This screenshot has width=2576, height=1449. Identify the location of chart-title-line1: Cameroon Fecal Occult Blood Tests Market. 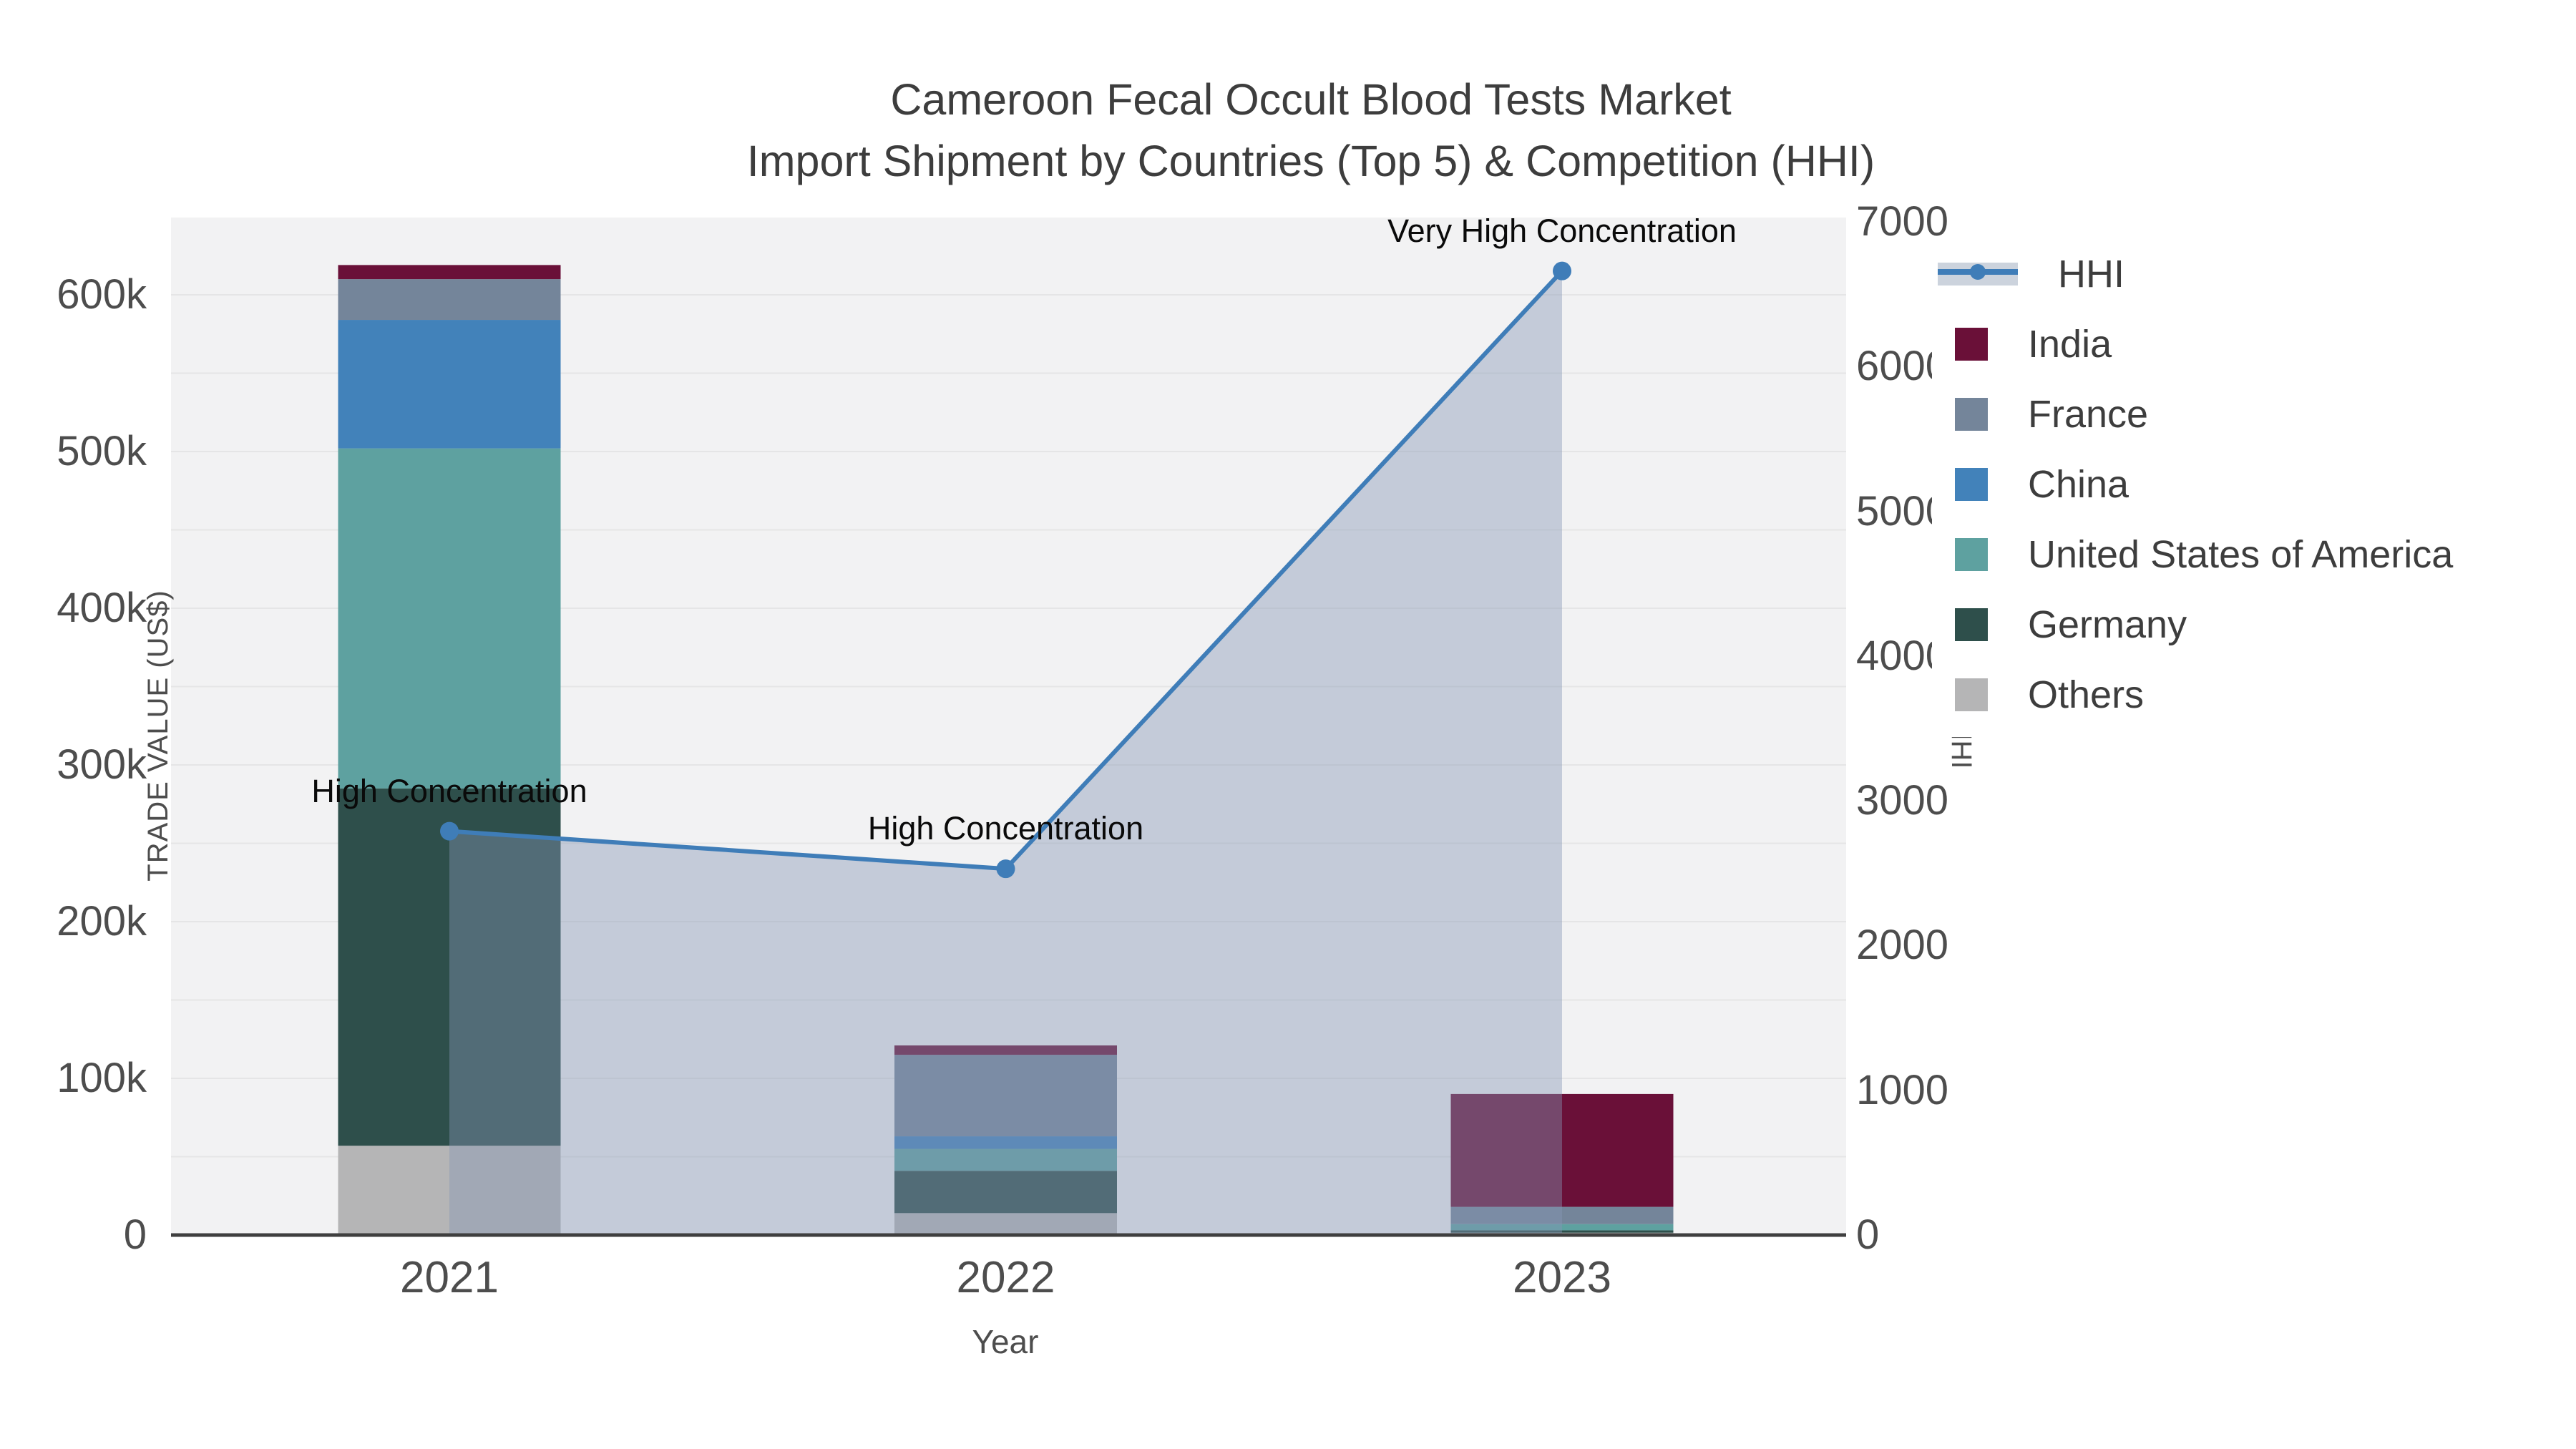
(1311, 100).